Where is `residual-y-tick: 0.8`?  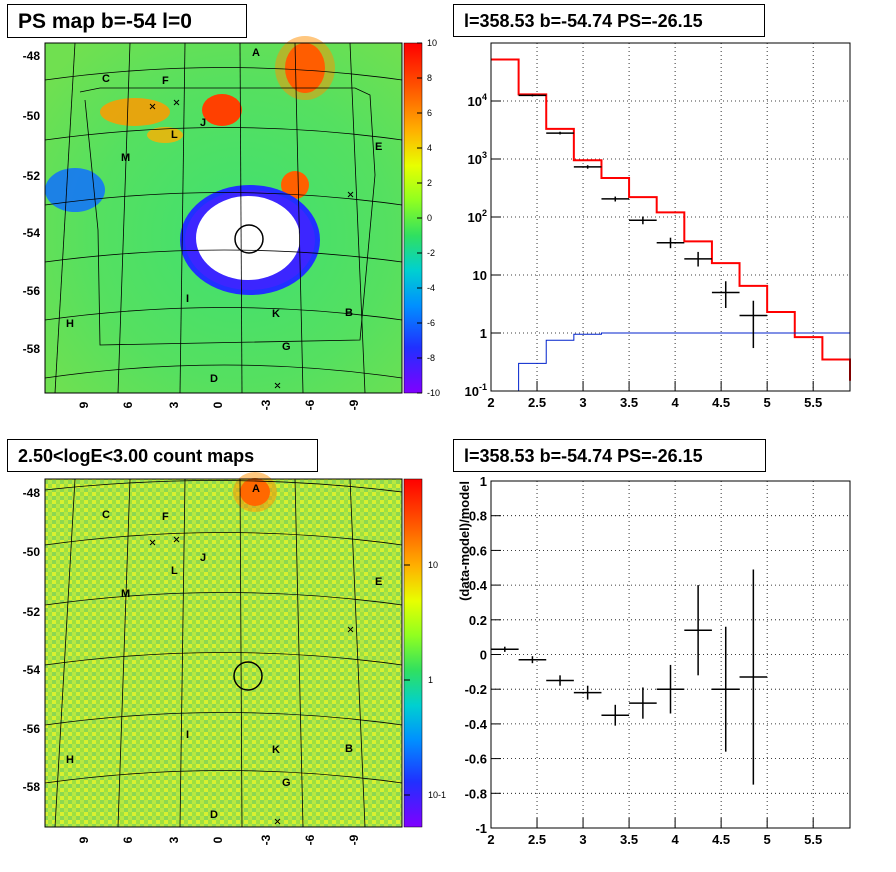 residual-y-tick: 0.8 is located at coordinates (478, 516).